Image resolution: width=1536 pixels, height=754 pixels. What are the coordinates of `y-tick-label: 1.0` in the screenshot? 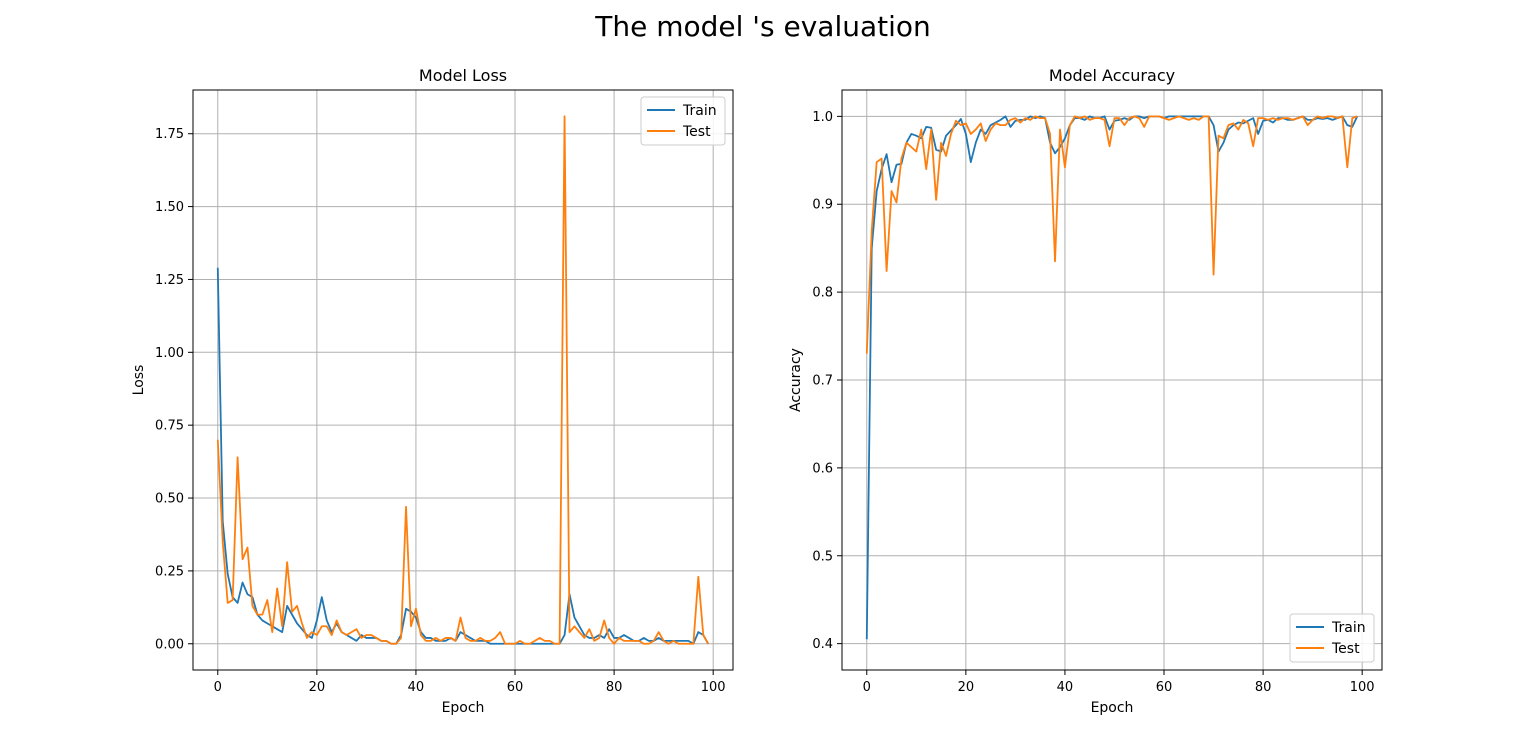 It's located at (822, 117).